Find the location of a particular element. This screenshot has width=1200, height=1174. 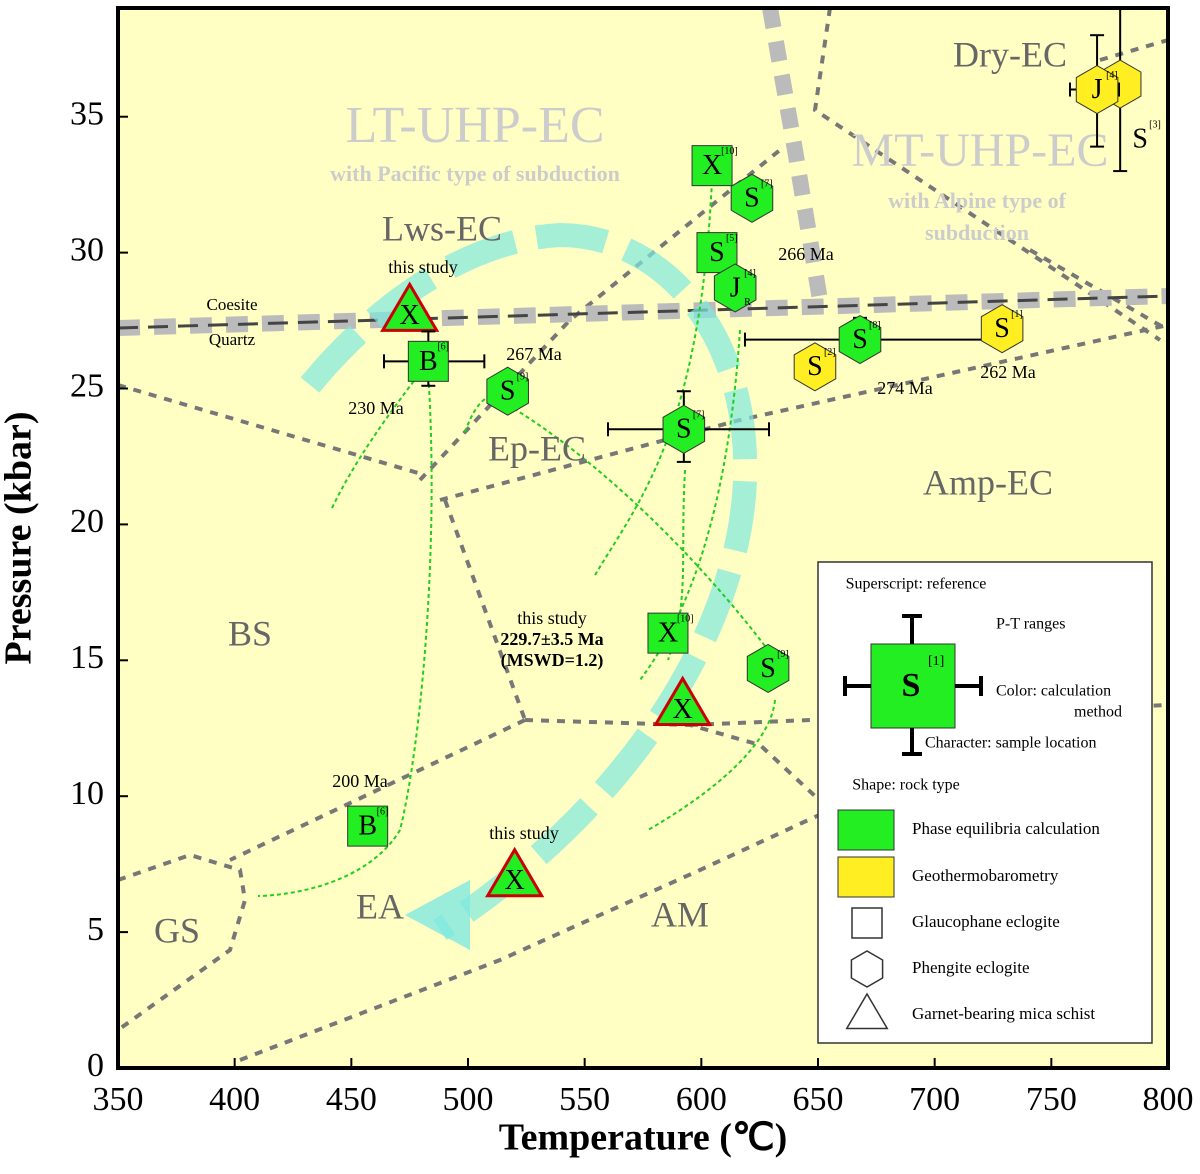

x-tick-label: 800 is located at coordinates (1168, 1099).